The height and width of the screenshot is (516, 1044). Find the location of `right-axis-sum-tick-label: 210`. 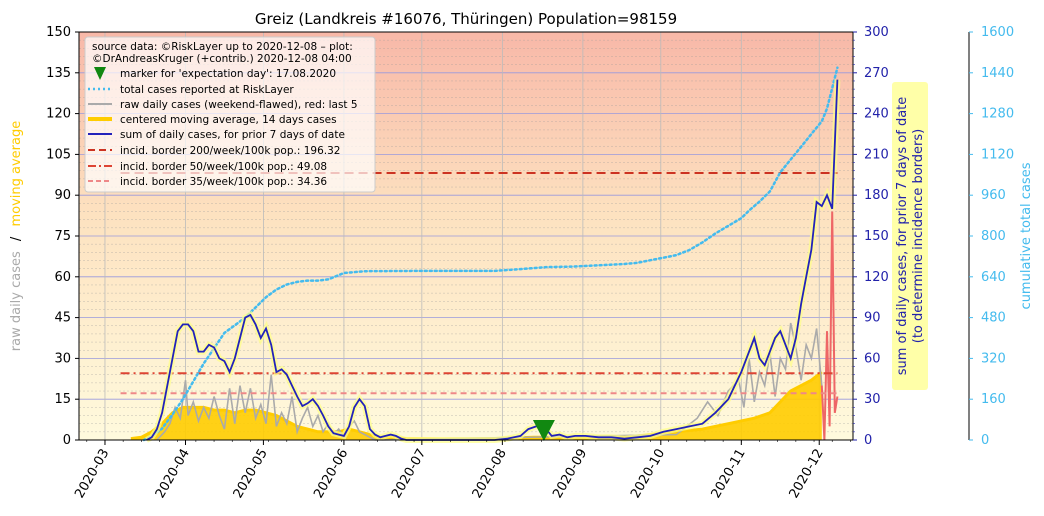

right-axis-sum-tick-label: 210 is located at coordinates (876, 154).